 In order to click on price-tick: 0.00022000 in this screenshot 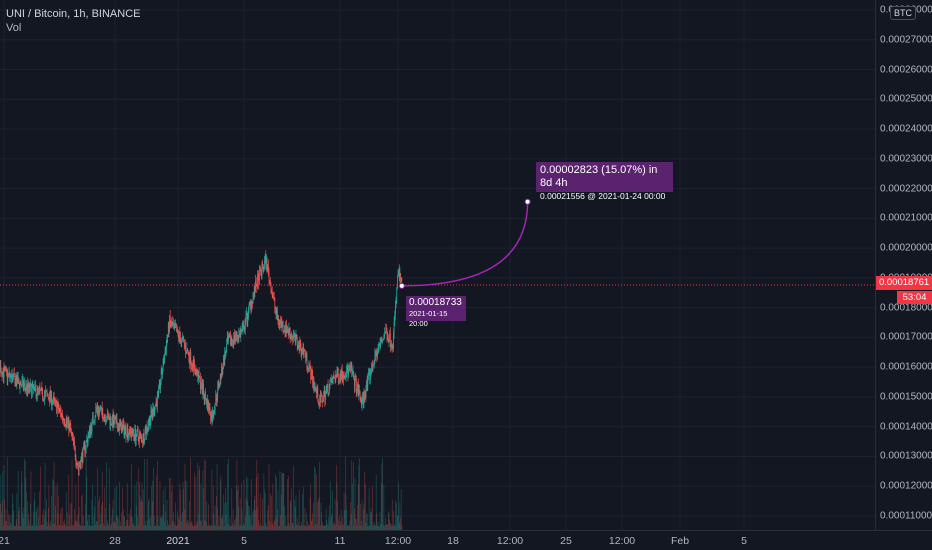, I will do `click(906, 189)`.